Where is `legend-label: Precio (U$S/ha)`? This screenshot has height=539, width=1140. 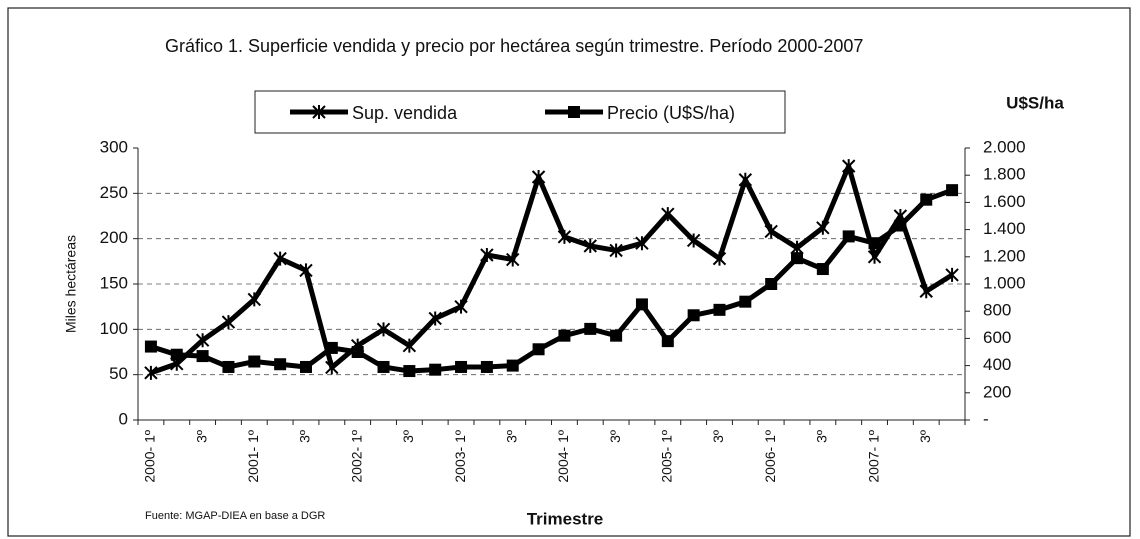
legend-label: Precio (U$S/ha) is located at coordinates (671, 113).